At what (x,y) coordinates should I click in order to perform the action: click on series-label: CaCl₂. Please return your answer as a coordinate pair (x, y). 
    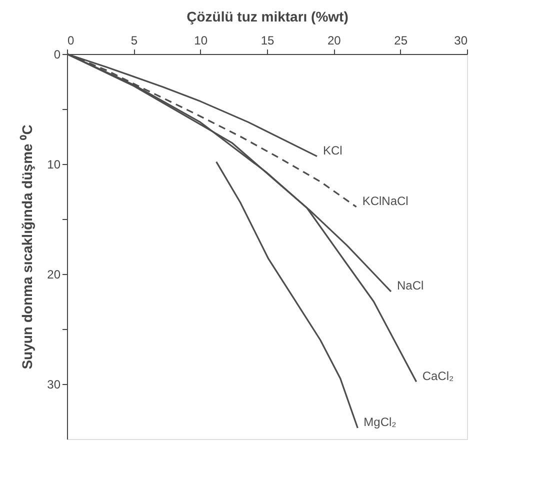
    Looking at the image, I should click on (438, 375).